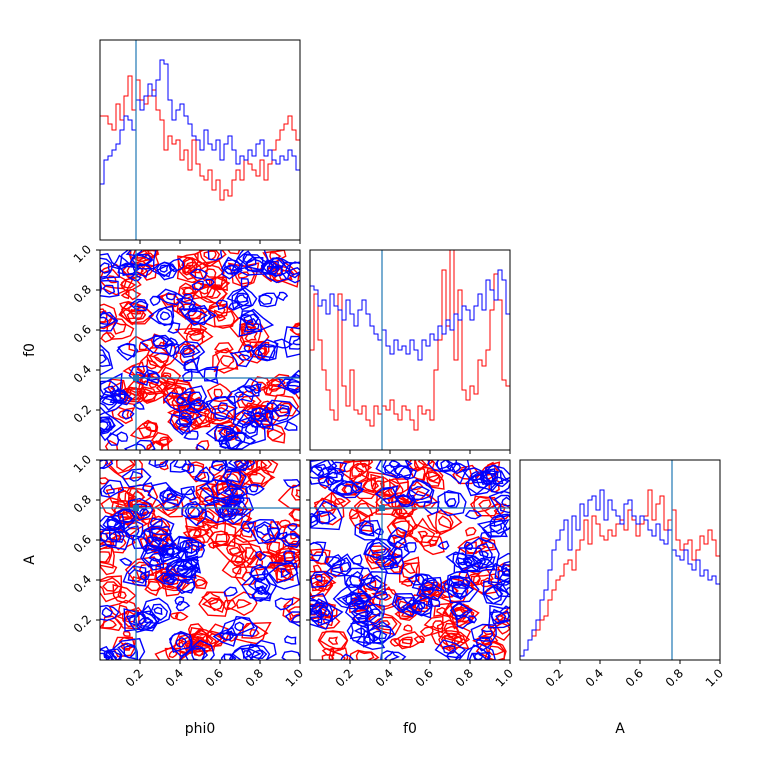  Describe the element at coordinates (294, 677) in the screenshot. I see `x-tick-label-phi0: 1.0` at that location.